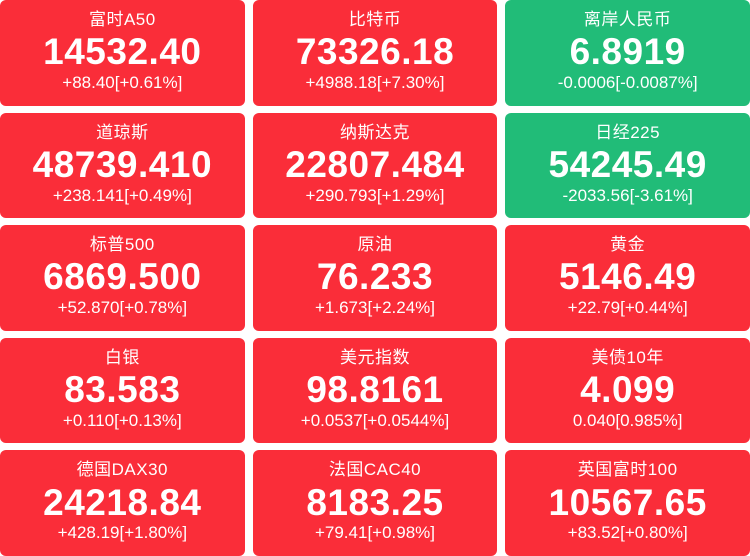 The width and height of the screenshot is (750, 556). I want to click on instrument-name: 黄金, so click(628, 245).